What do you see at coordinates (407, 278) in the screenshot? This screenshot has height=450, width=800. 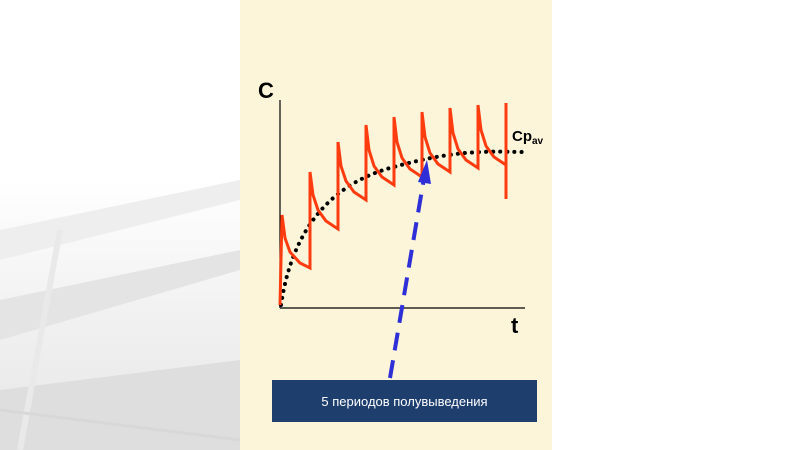 I see `arrow-line` at bounding box center [407, 278].